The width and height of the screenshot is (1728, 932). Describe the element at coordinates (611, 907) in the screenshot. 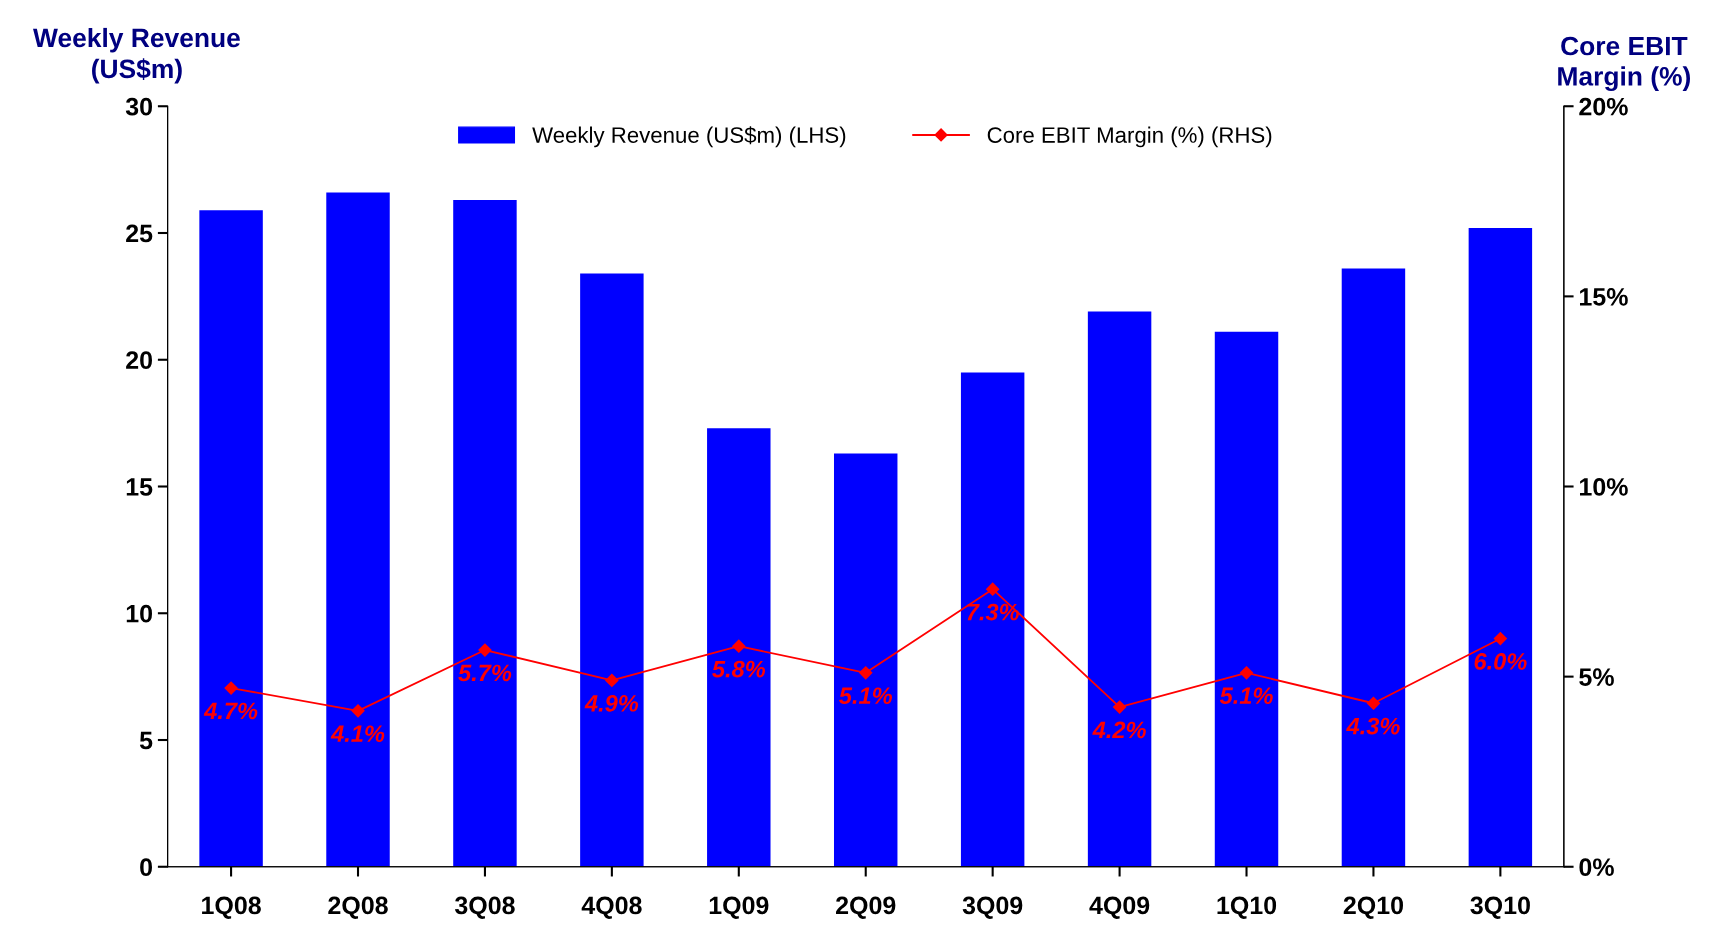

I see `x-tick-label: 4Q08` at that location.